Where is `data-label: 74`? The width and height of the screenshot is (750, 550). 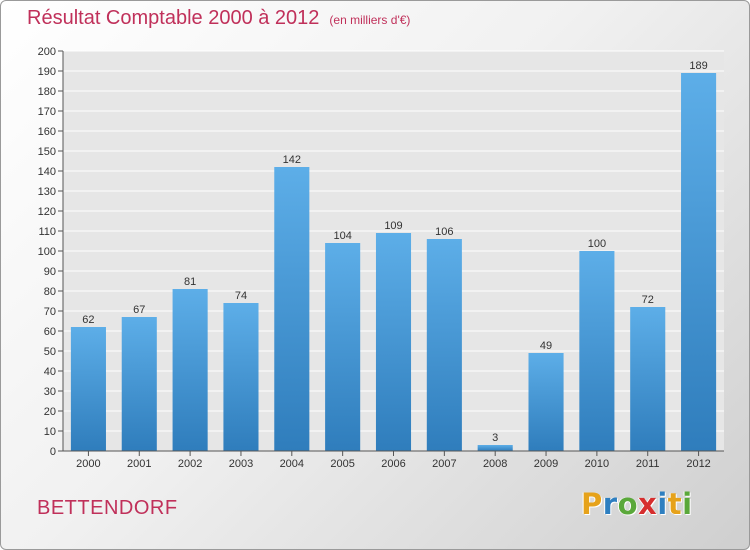
data-label: 74 is located at coordinates (241, 296).